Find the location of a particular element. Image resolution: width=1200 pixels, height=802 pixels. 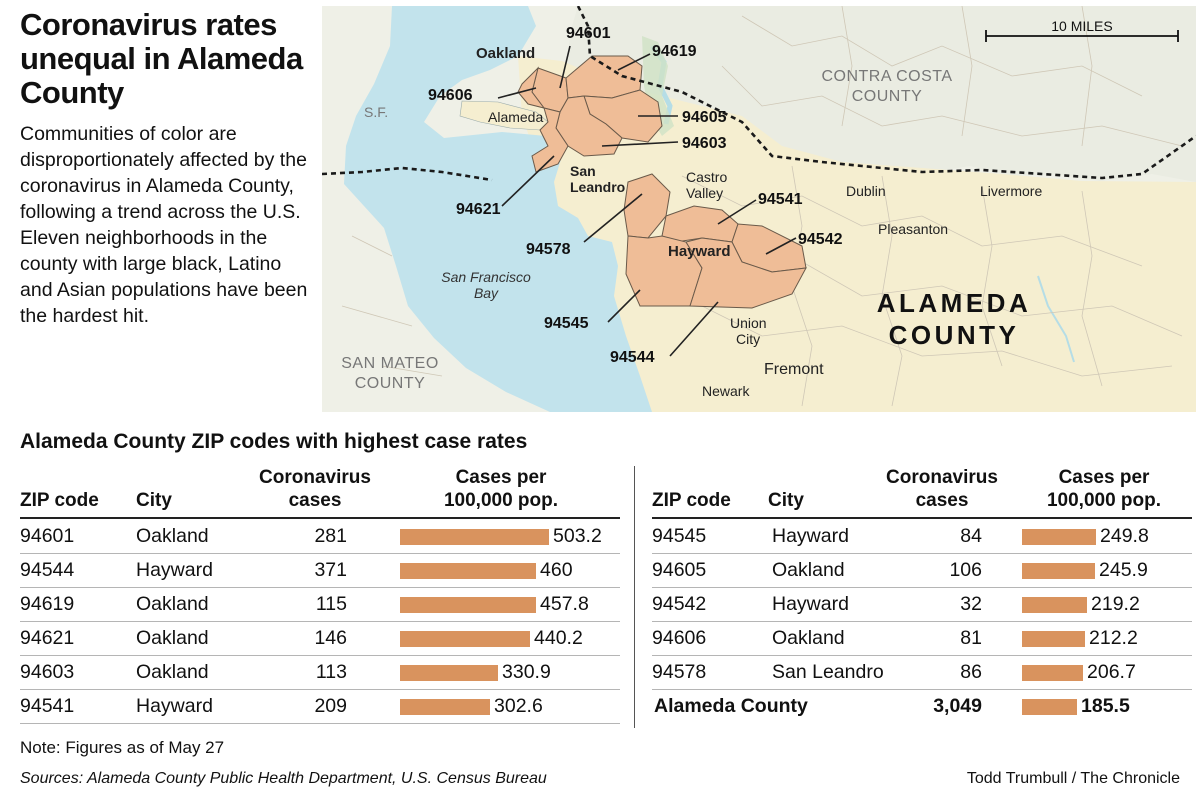

place-livermore: Livermore is located at coordinates (1011, 191).